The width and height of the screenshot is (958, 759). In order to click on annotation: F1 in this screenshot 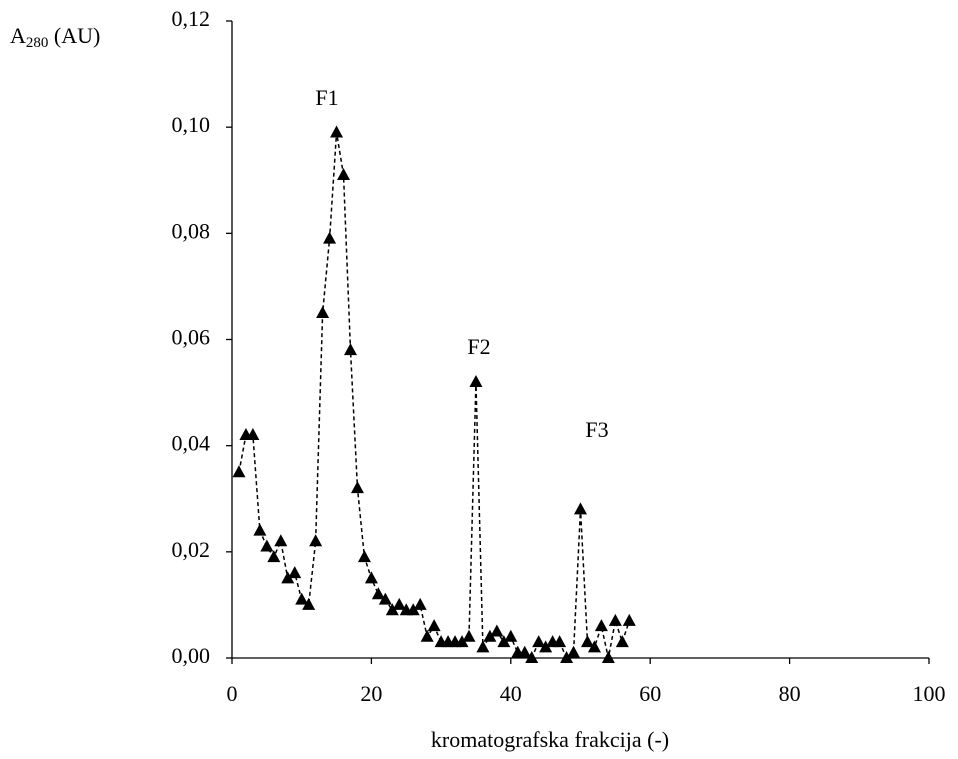, I will do `click(326, 97)`.